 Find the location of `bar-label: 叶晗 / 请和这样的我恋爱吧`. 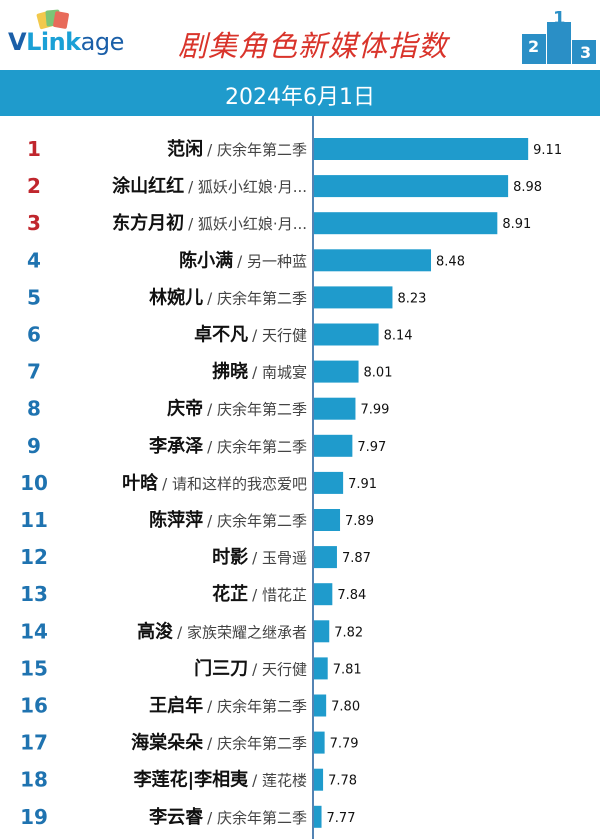

bar-label: 叶晗 / 请和这样的我恋爱吧 is located at coordinates (214, 483).